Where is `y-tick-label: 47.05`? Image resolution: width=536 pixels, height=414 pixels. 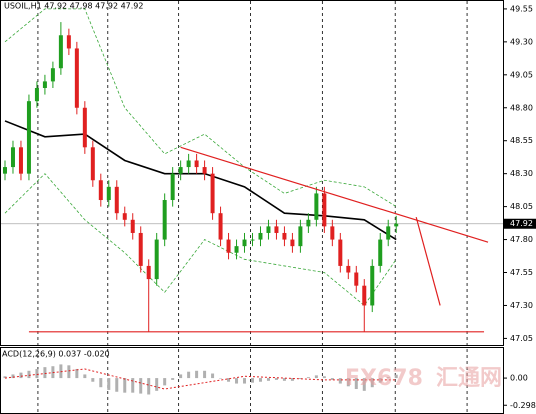 y-tick-label: 47.05 is located at coordinates (521, 338).